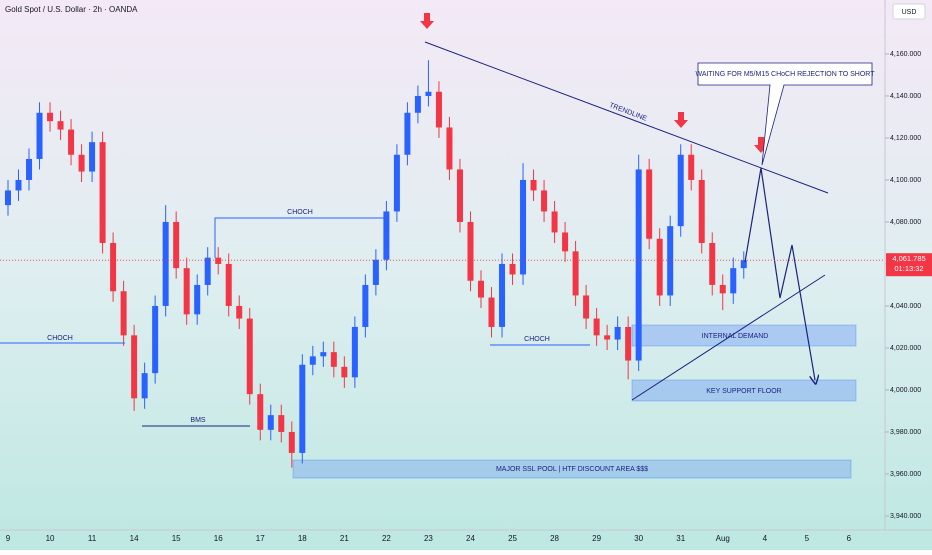 This screenshot has height=555, width=932. Describe the element at coordinates (908, 258) in the screenshot. I see `last-price-label: 4,061.785` at that location.